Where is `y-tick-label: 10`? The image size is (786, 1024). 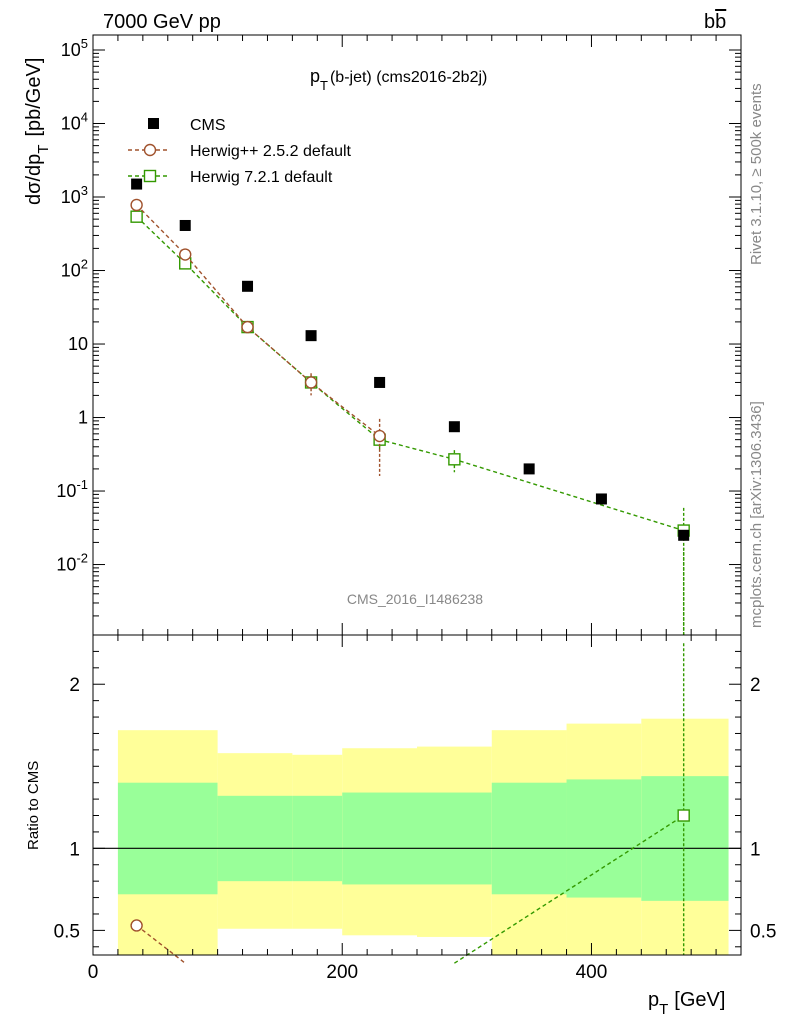 y-tick-label: 10 is located at coordinates (78, 344).